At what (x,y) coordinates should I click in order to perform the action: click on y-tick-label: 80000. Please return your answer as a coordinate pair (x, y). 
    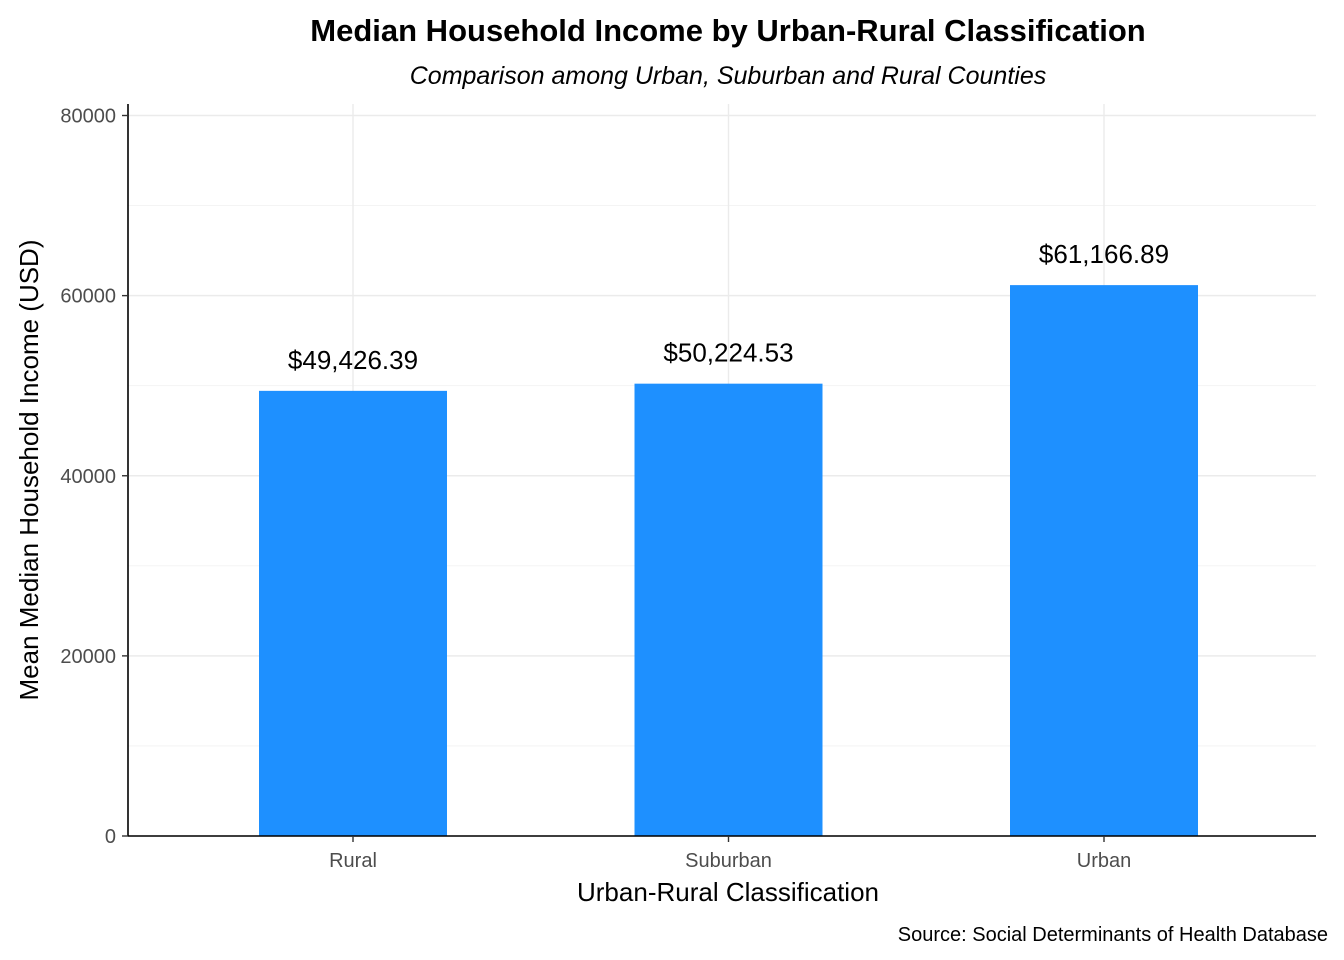
    Looking at the image, I should click on (88, 117).